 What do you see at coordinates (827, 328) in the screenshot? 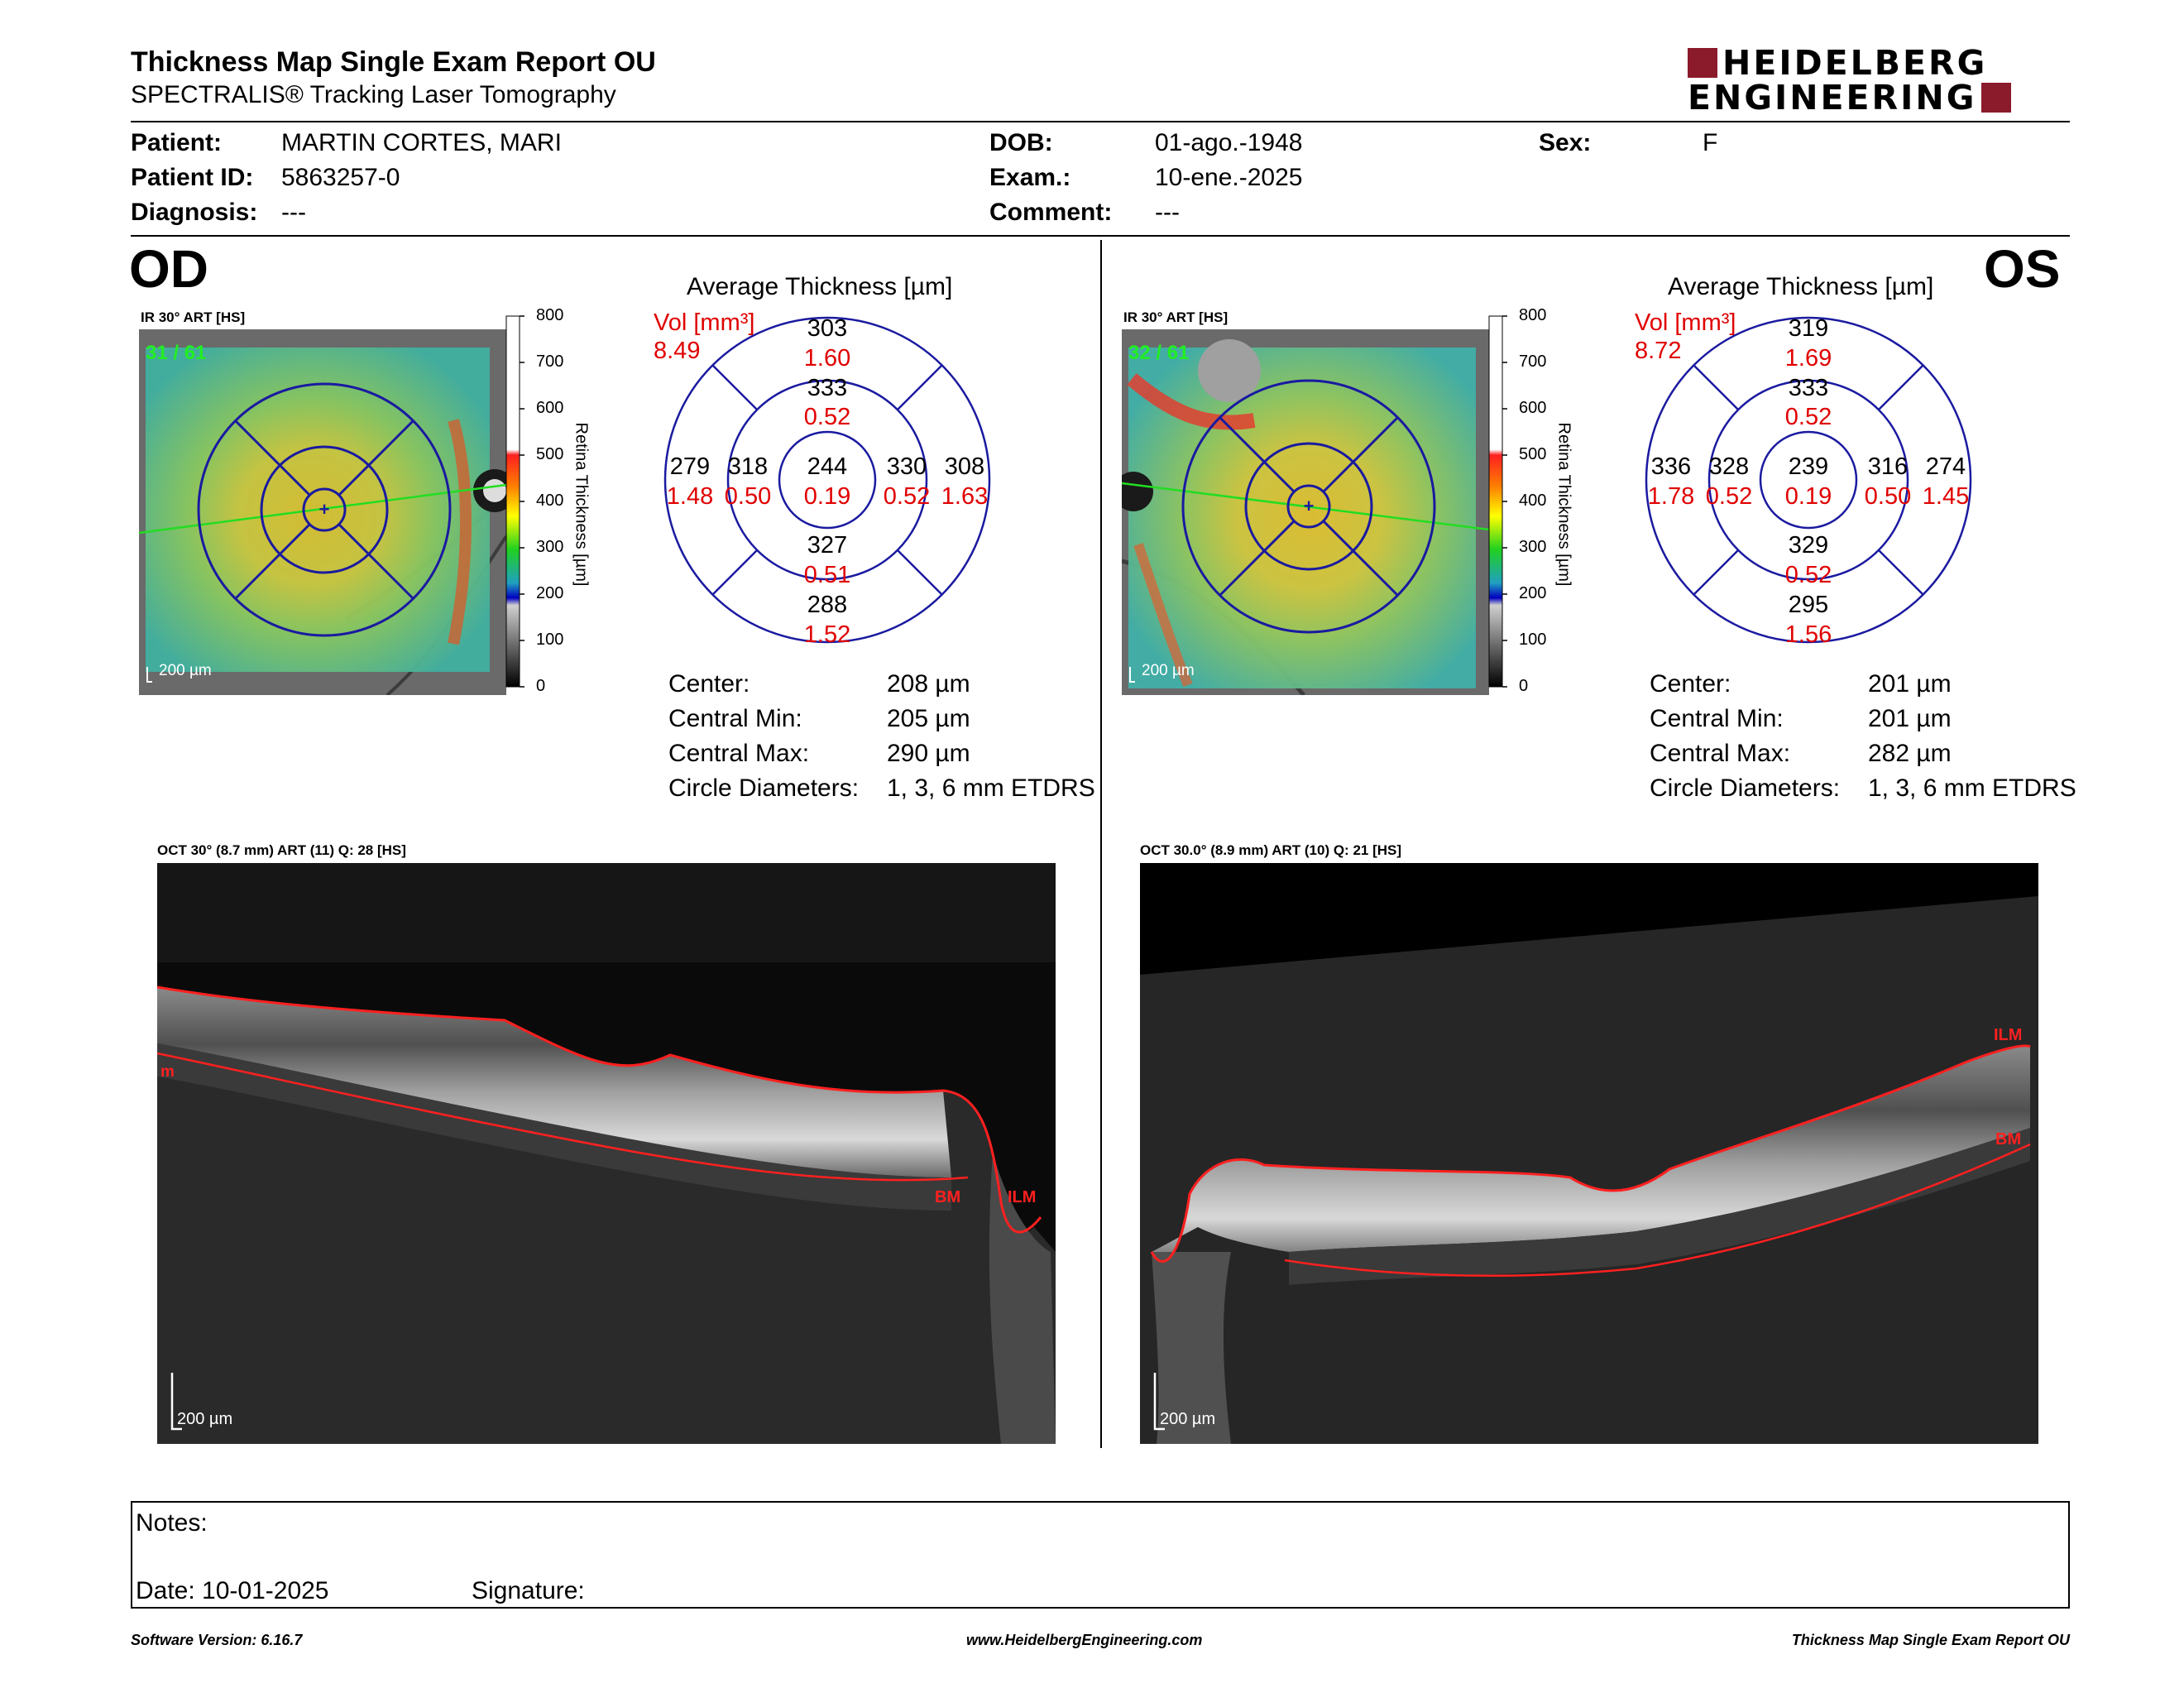
I see `od-outer-superior-thickness: 303` at bounding box center [827, 328].